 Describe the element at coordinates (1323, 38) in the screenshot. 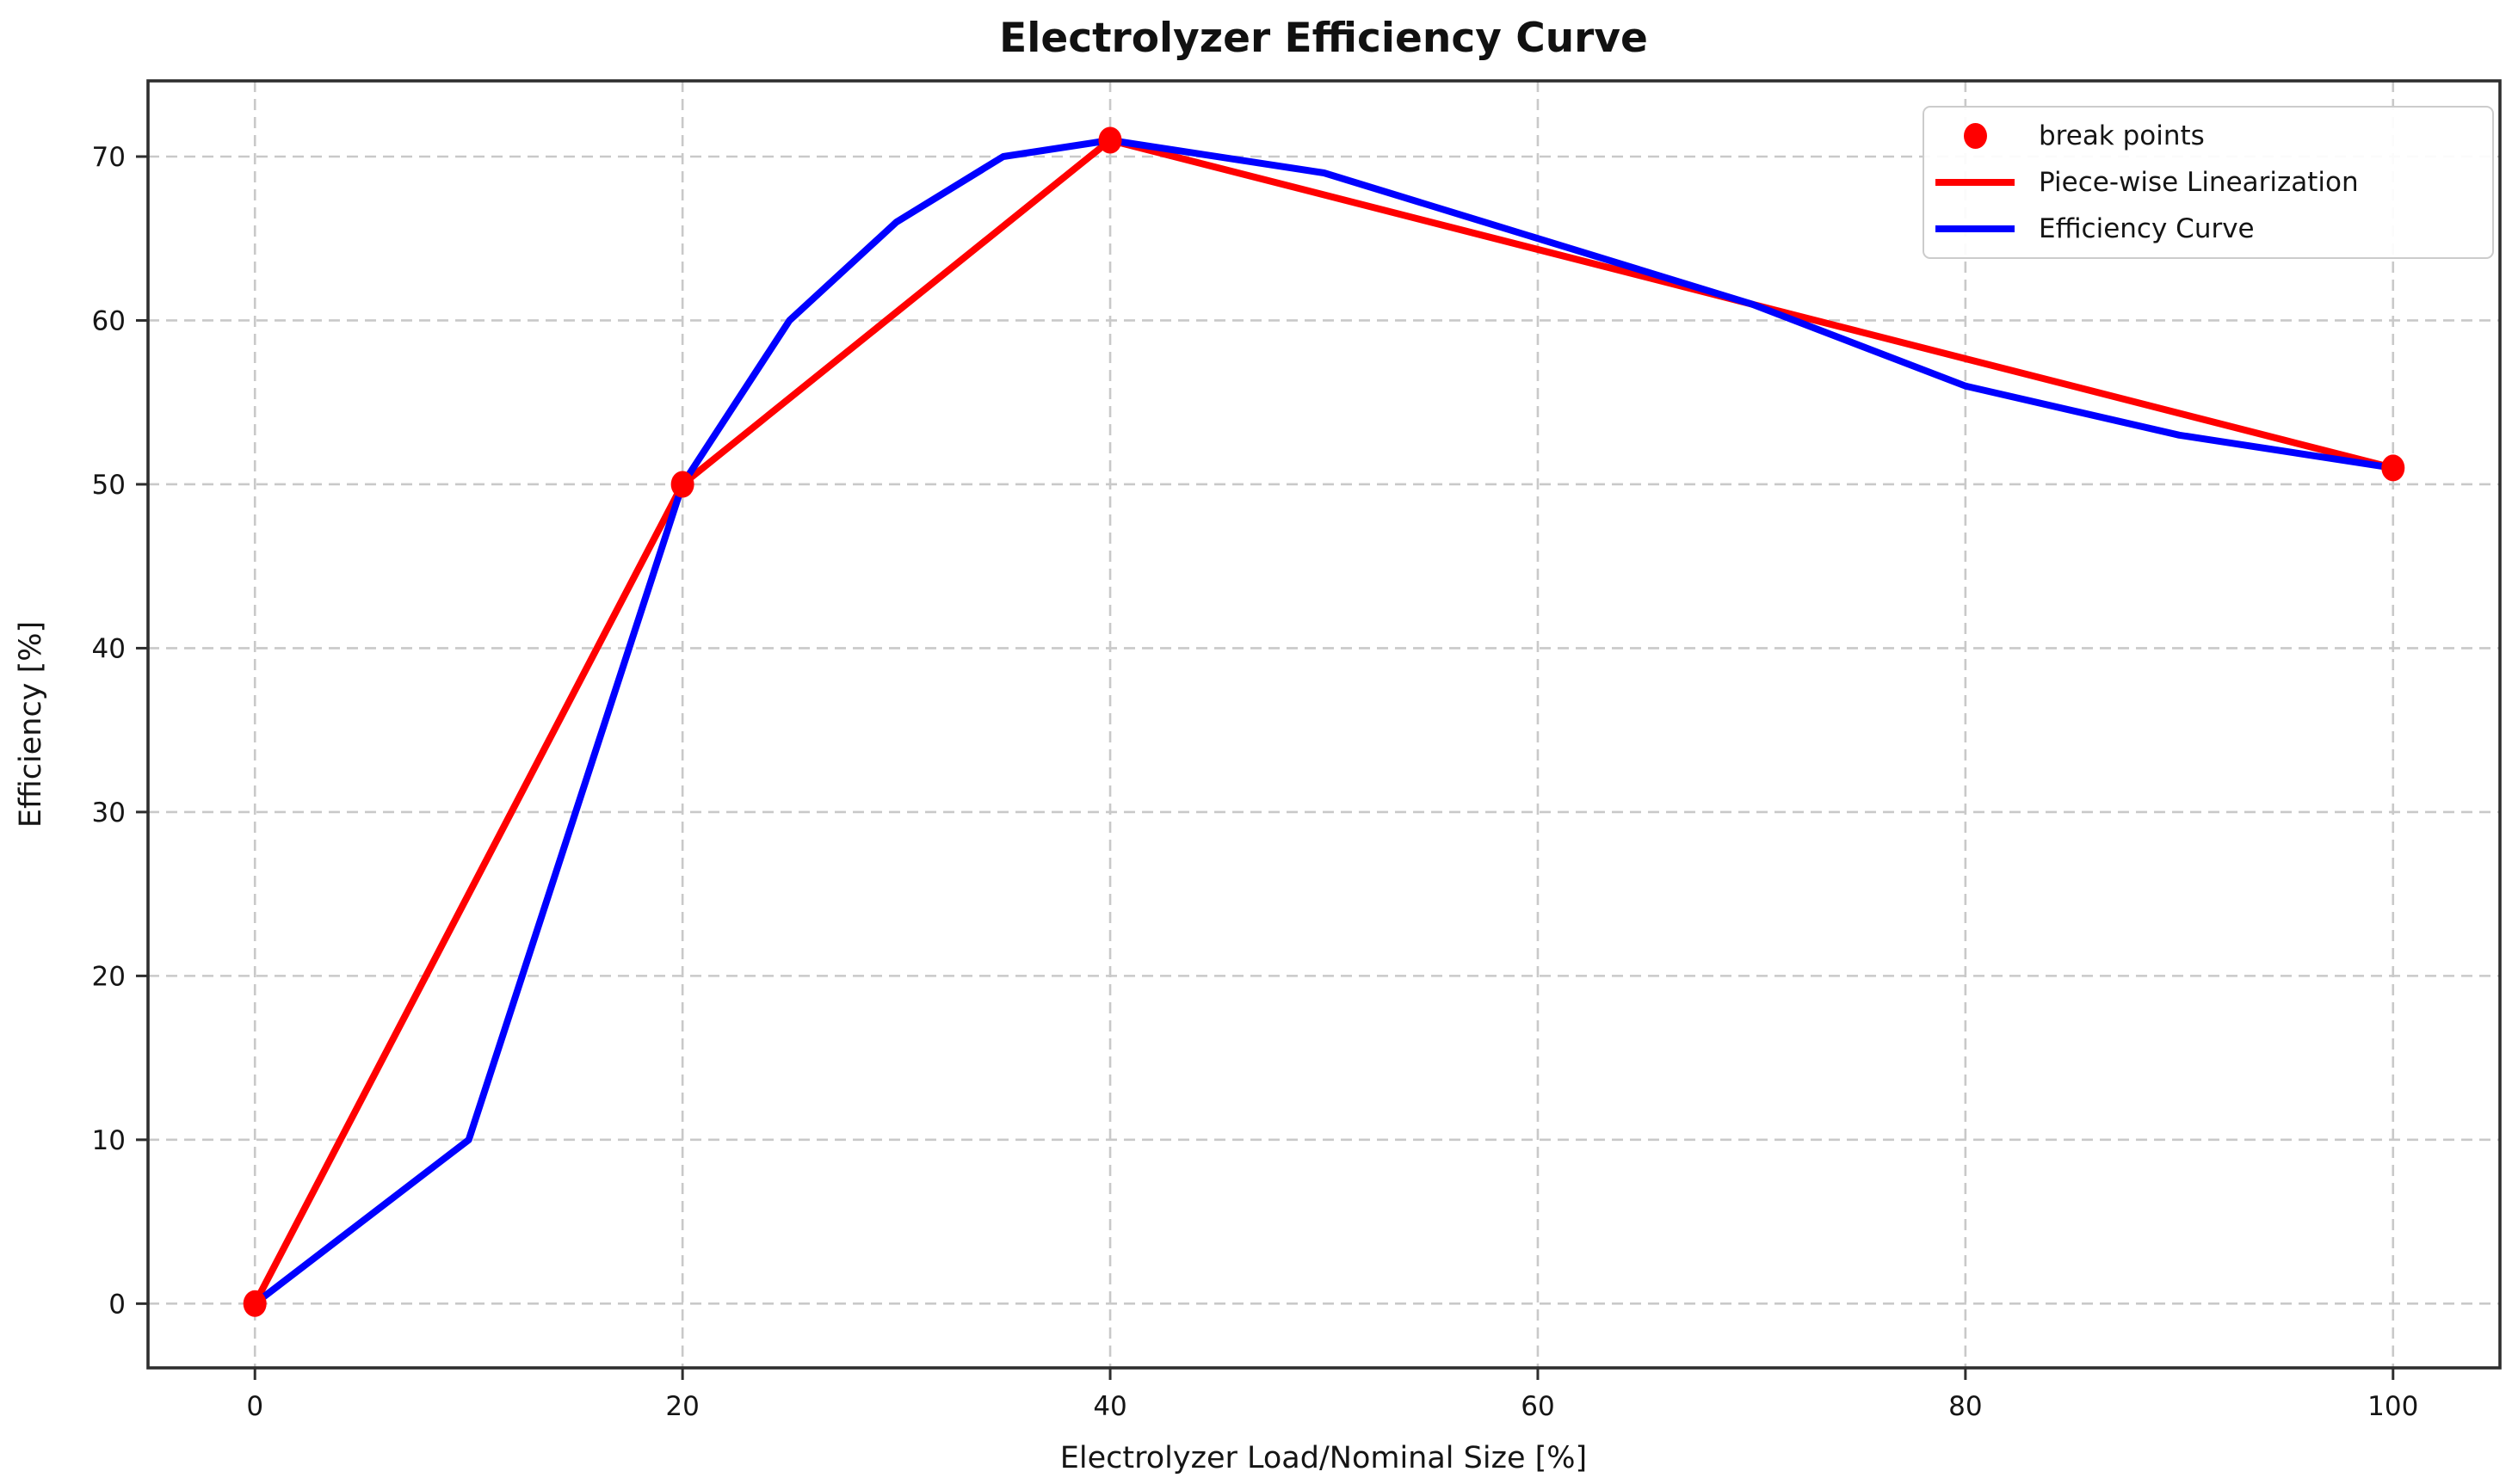

I see `chart-title: Electrolyzer Efficiency Curve` at that location.